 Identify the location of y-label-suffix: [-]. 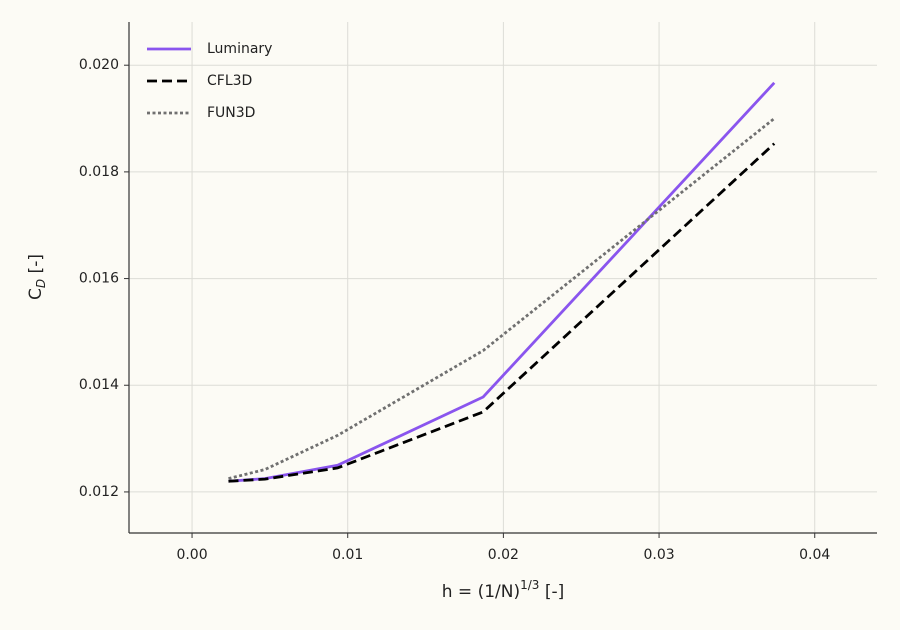
(36, 266).